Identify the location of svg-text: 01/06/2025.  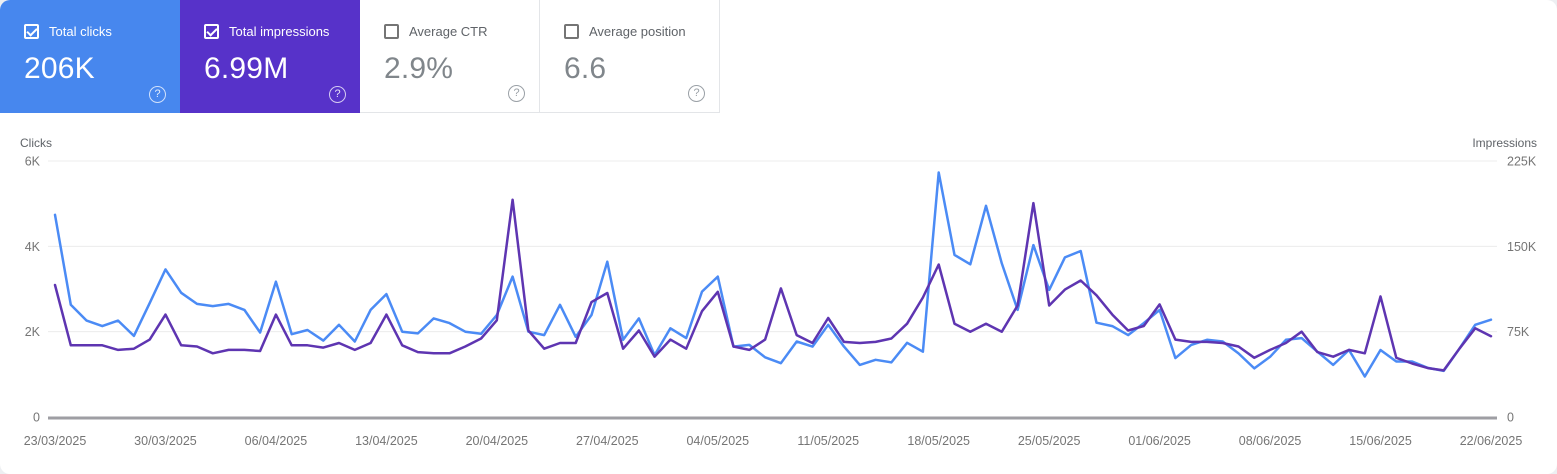
(1159, 441).